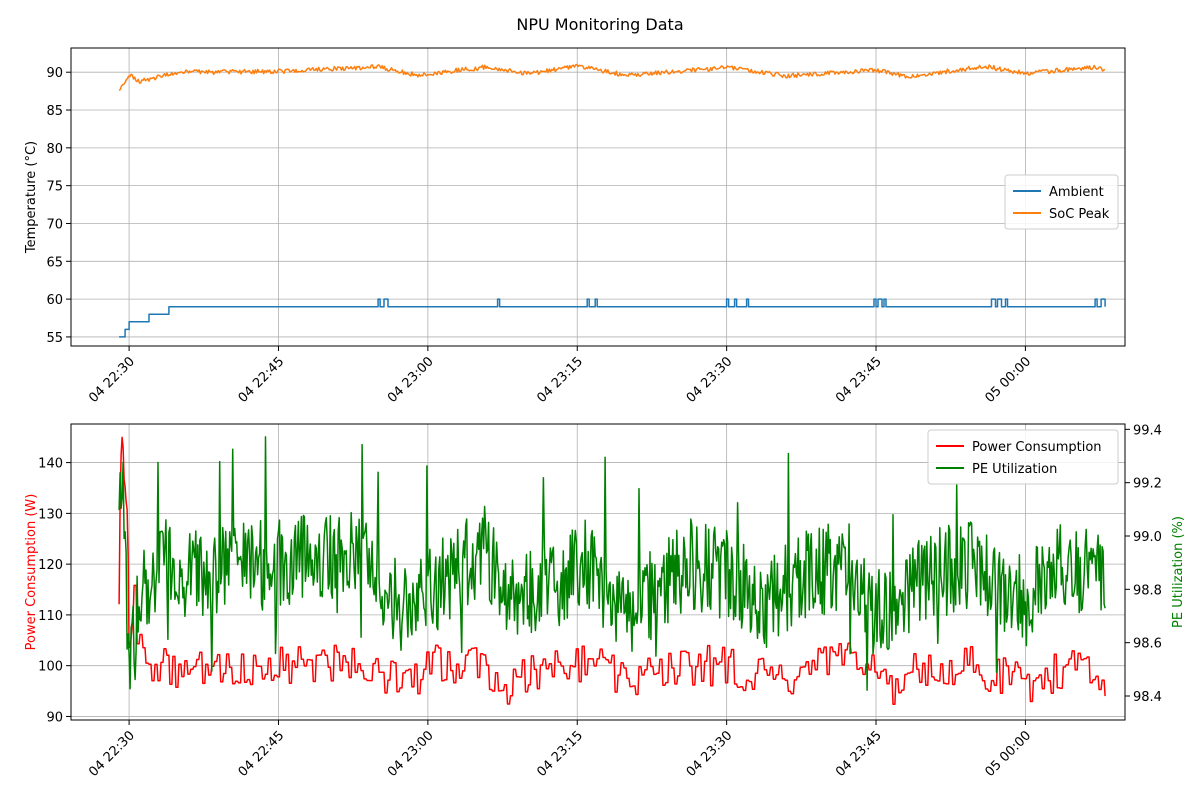 This screenshot has width=1200, height=800. What do you see at coordinates (1147, 430) in the screenshot?
I see `y2-tick-label: 99.4` at bounding box center [1147, 430].